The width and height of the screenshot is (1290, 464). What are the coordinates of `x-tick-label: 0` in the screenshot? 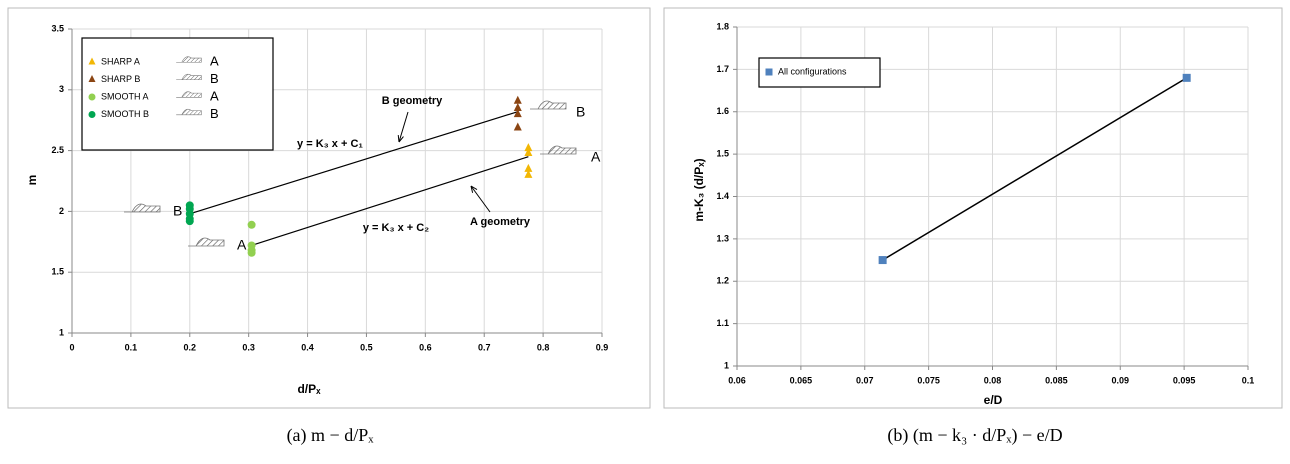 It's located at (71, 347).